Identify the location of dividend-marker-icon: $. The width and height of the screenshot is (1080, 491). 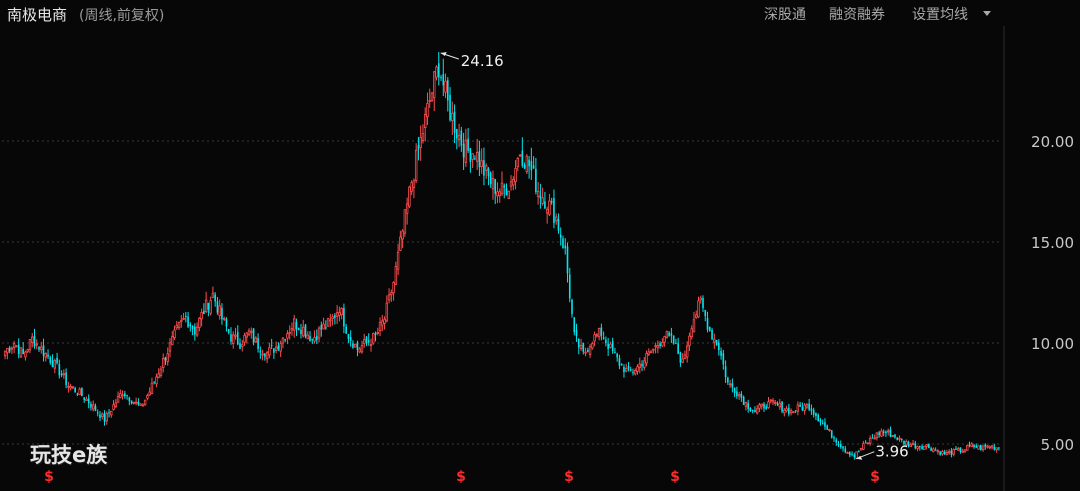
(875, 477).